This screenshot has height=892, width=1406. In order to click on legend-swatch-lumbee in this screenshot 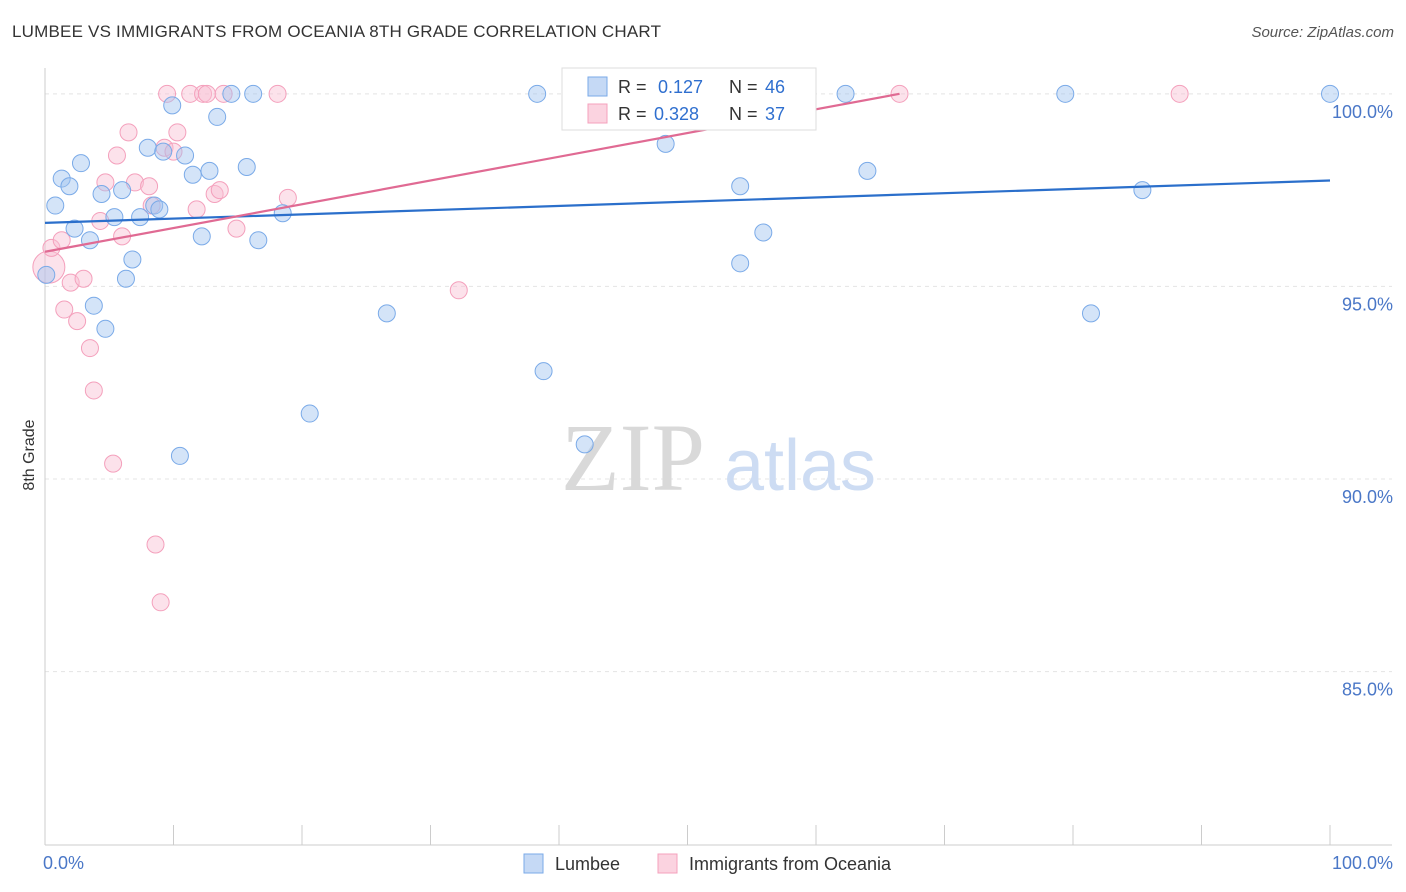, I will do `click(597, 86)`.